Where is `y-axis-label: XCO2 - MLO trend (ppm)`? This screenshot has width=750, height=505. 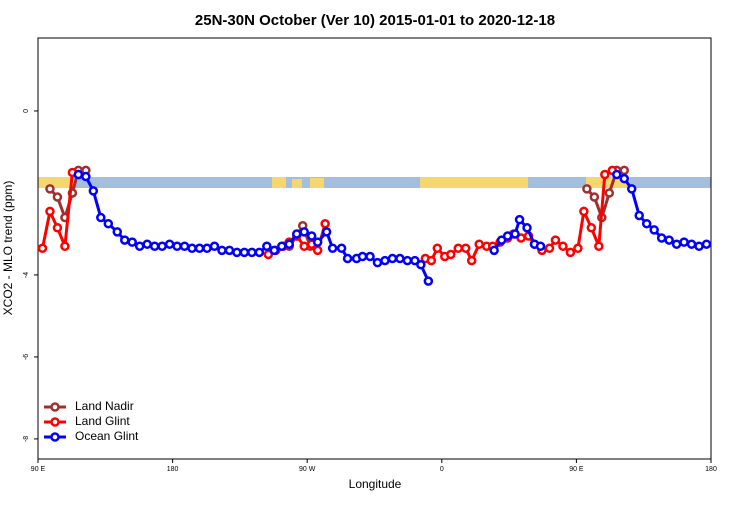 y-axis-label: XCO2 - MLO trend (ppm) is located at coordinates (8, 248).